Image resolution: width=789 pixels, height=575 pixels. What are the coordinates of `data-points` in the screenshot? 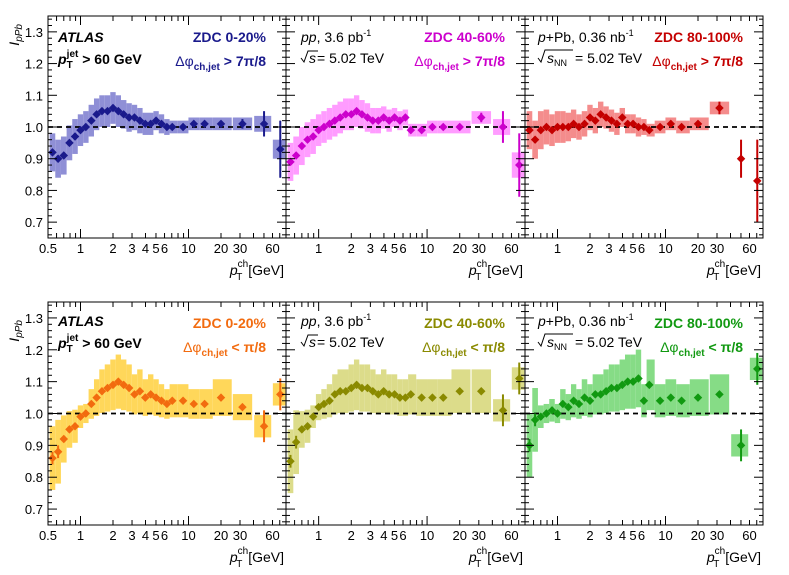 It's located at (405, 415).